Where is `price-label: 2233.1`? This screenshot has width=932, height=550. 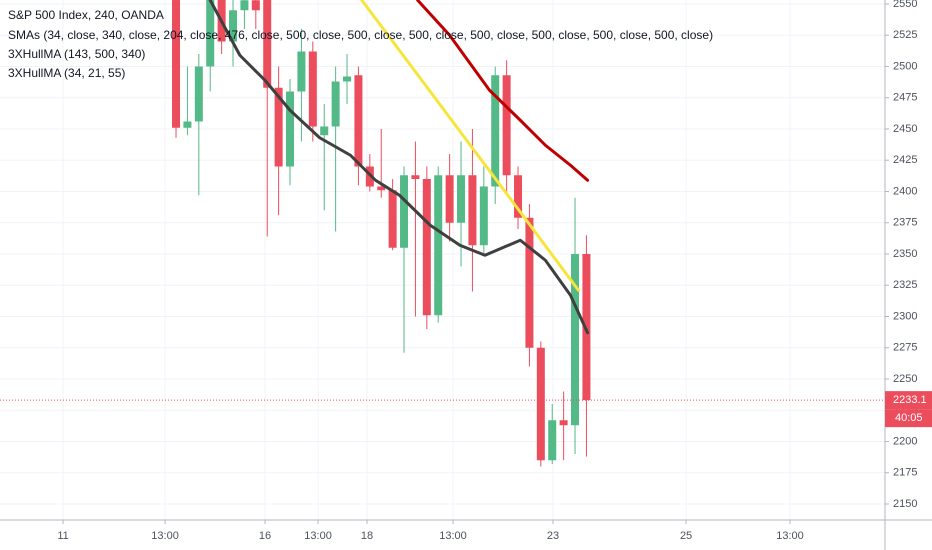
price-label: 2233.1 is located at coordinates (910, 400).